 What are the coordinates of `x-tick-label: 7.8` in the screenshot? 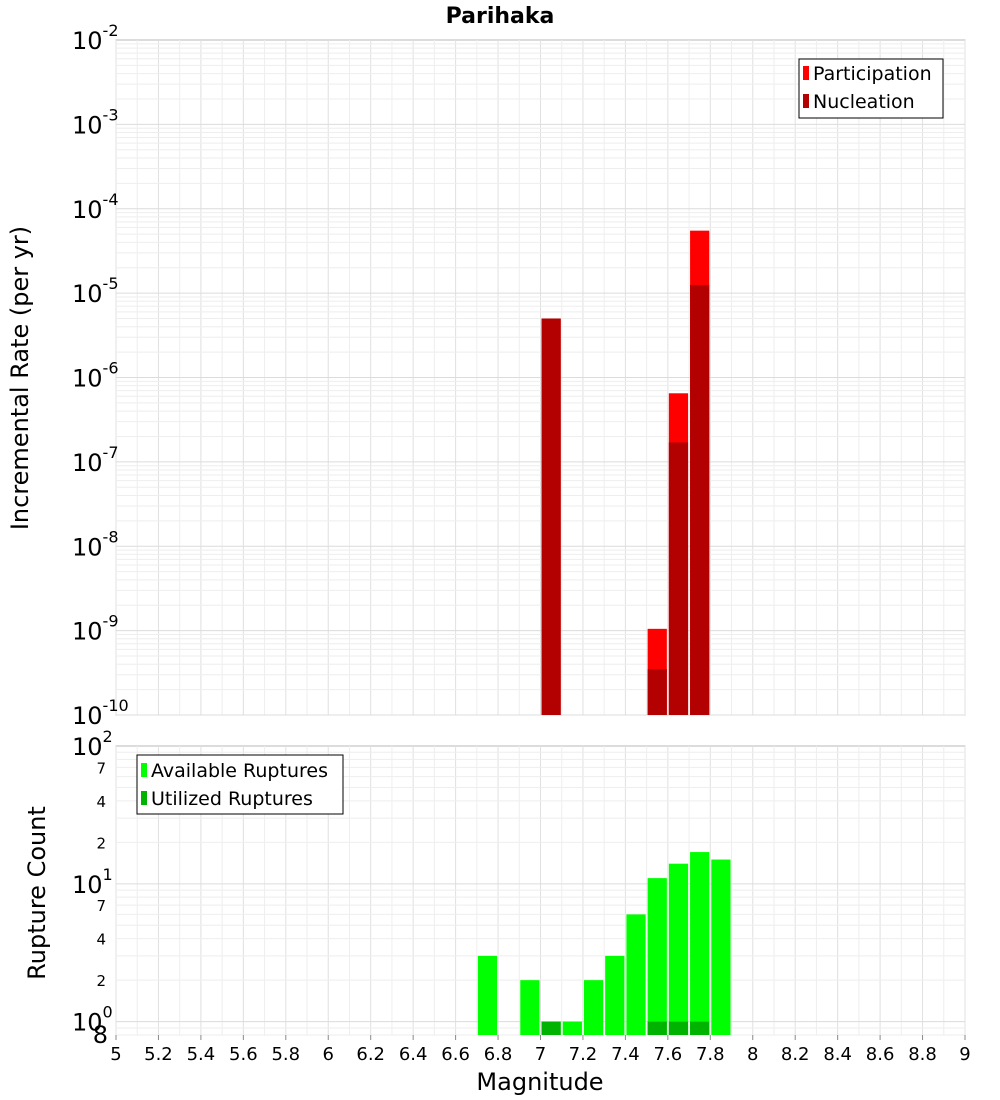 It's located at (710, 1054).